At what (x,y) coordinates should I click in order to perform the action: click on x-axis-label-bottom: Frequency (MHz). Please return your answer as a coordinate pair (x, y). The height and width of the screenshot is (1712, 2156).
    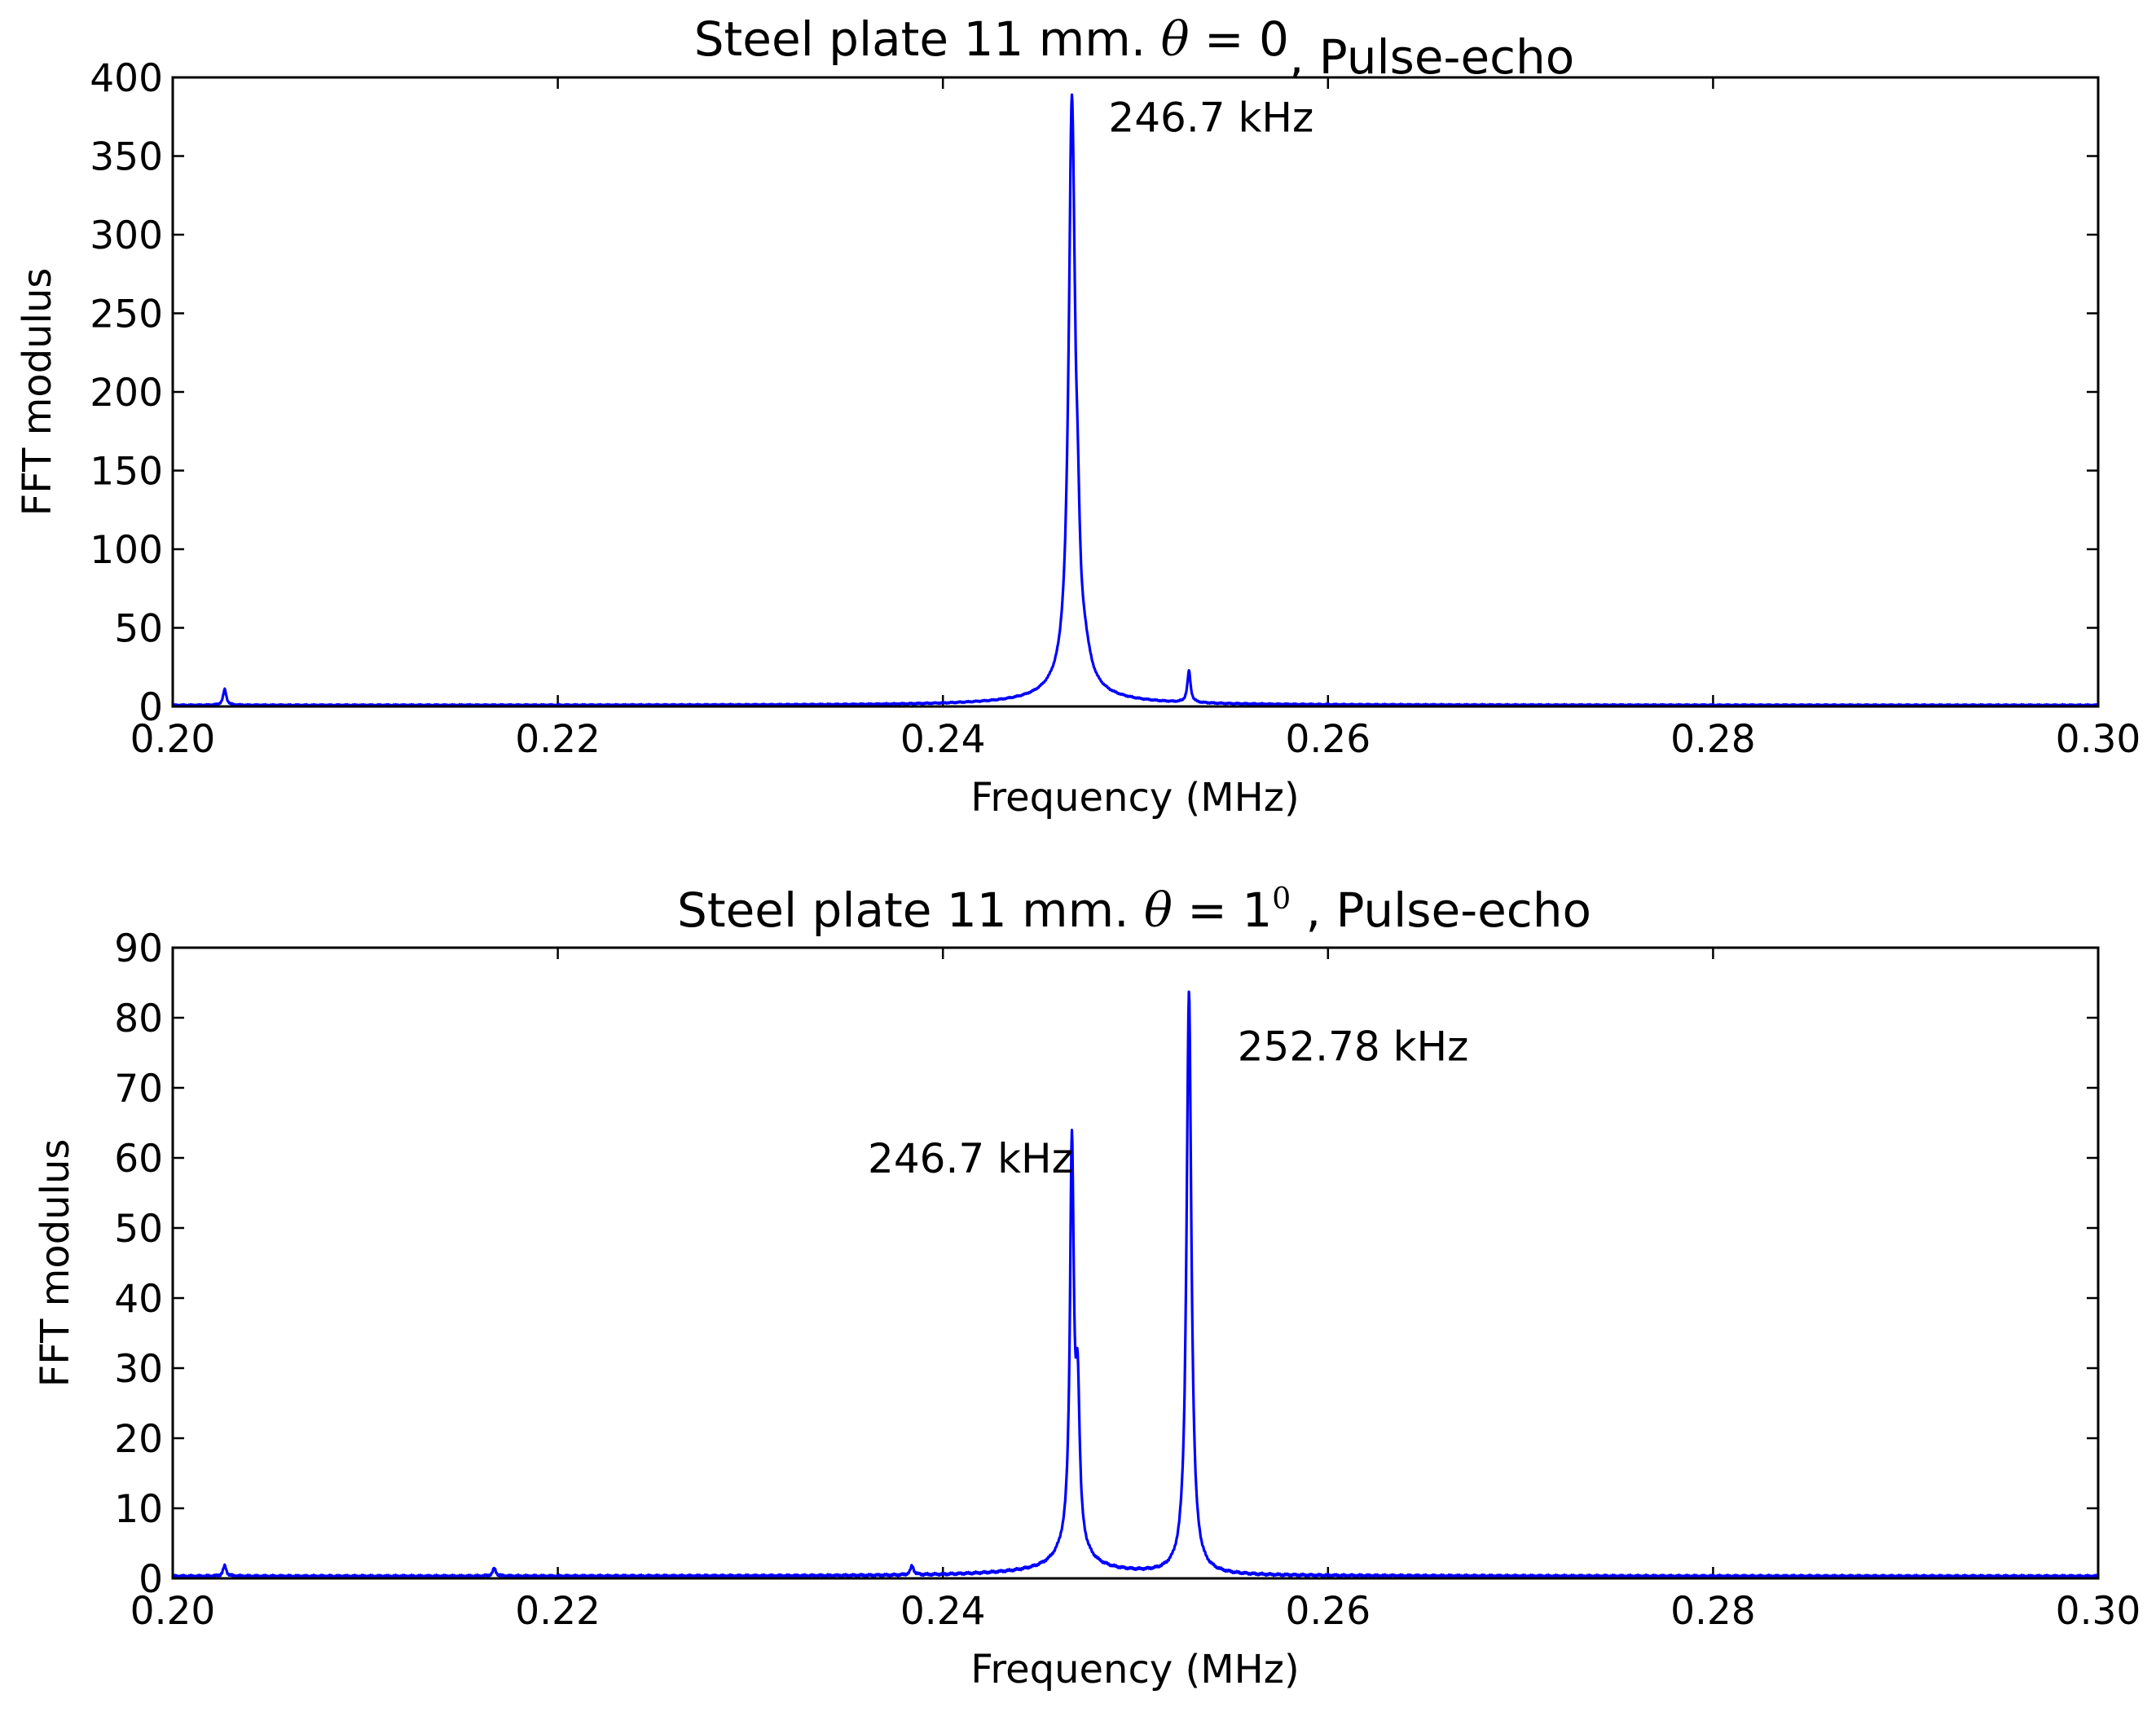
    Looking at the image, I should click on (1134, 1669).